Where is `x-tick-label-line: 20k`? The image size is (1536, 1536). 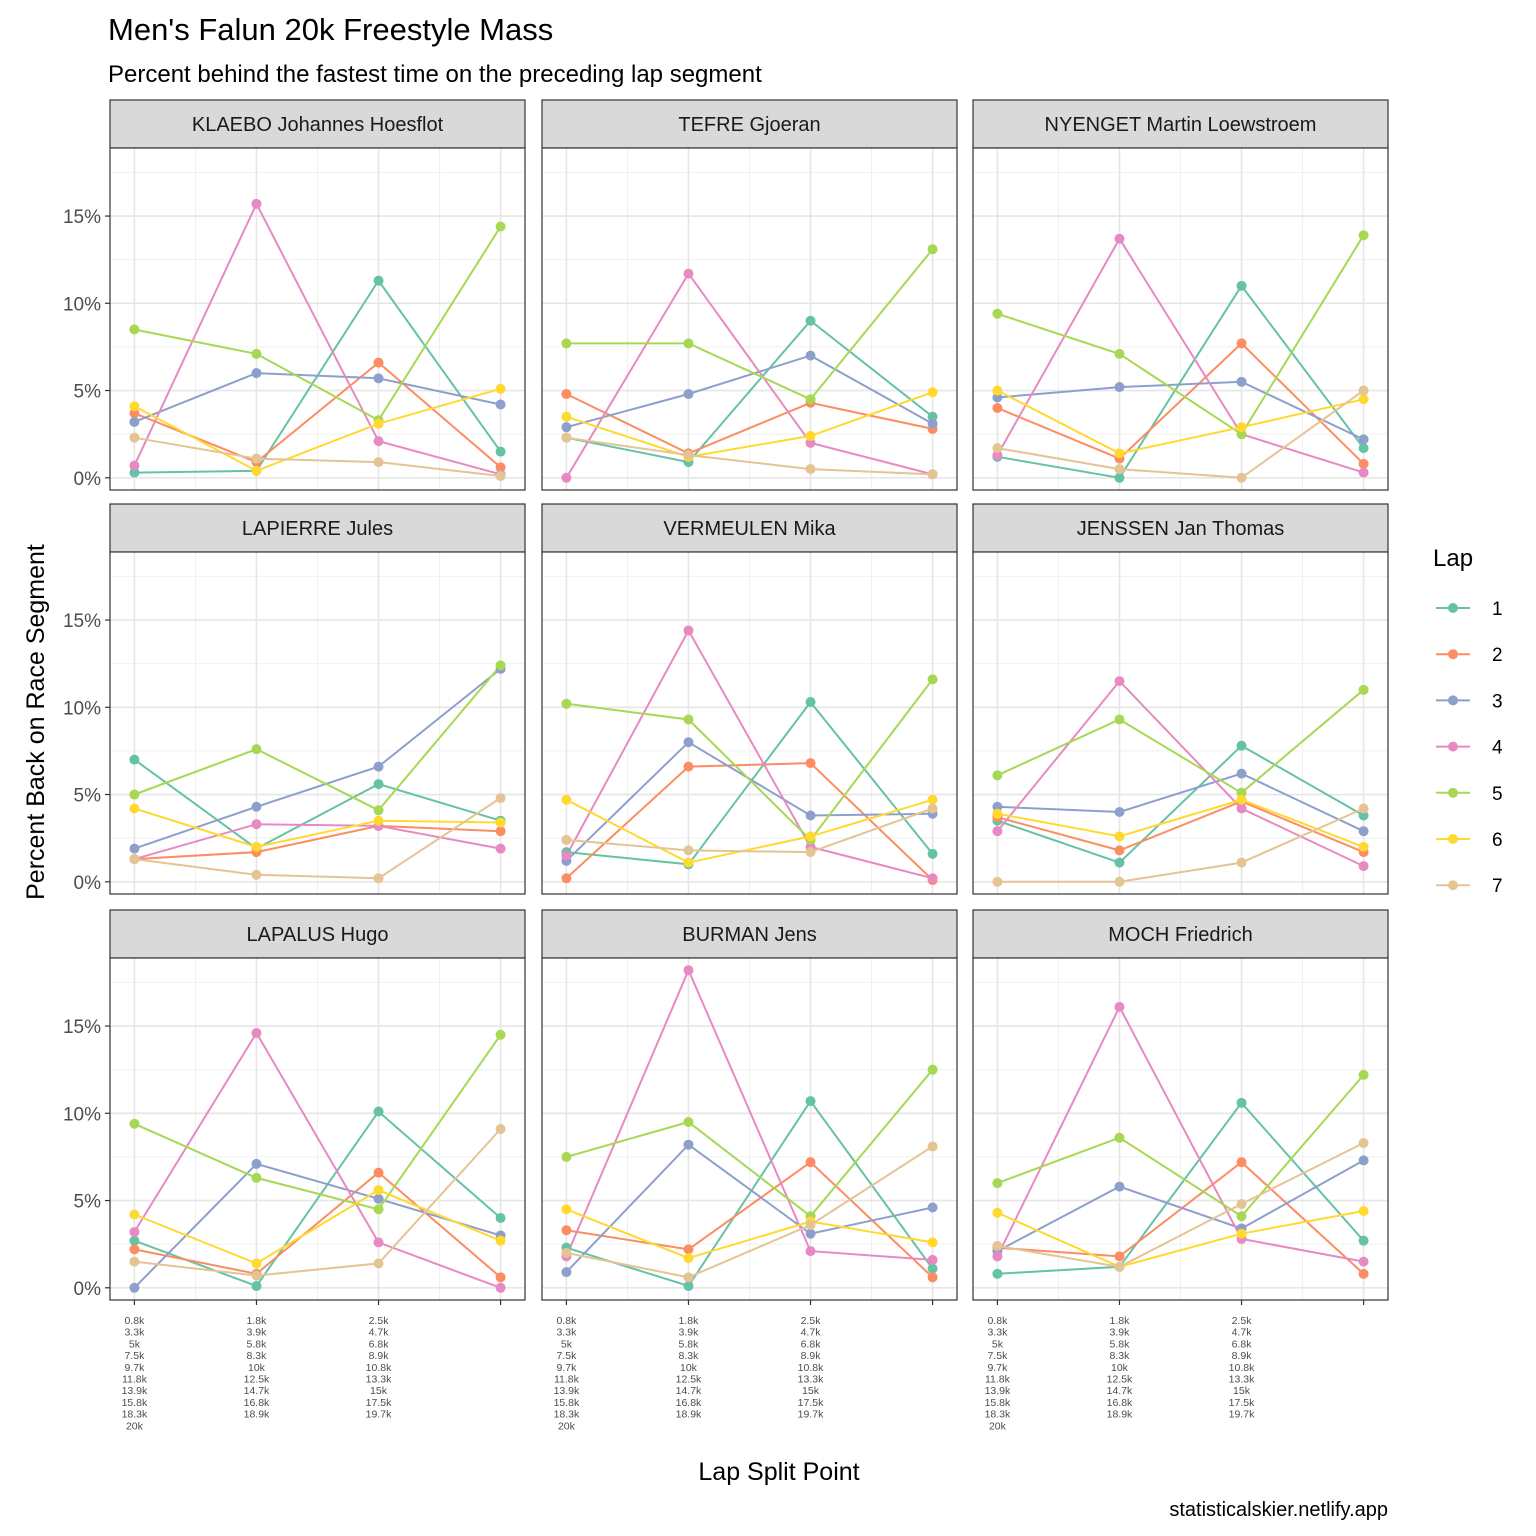 x-tick-label-line: 20k is located at coordinates (135, 1426).